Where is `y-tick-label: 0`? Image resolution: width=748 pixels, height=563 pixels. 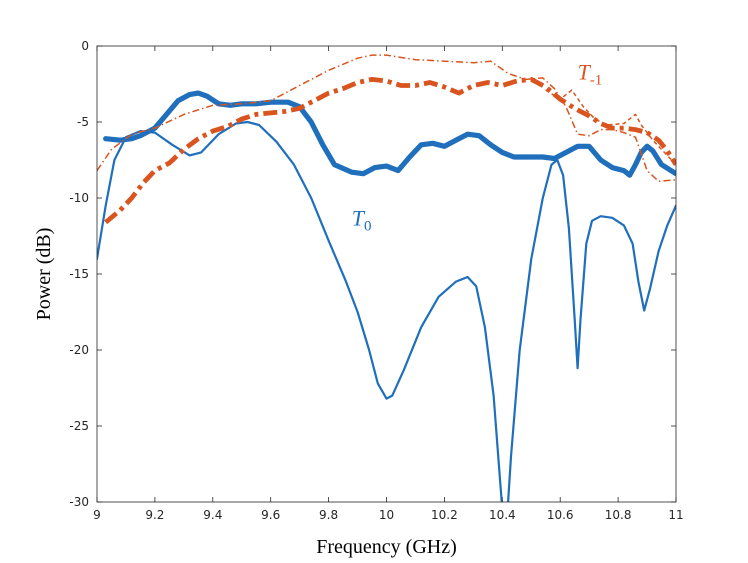 y-tick-label: 0 is located at coordinates (85, 46).